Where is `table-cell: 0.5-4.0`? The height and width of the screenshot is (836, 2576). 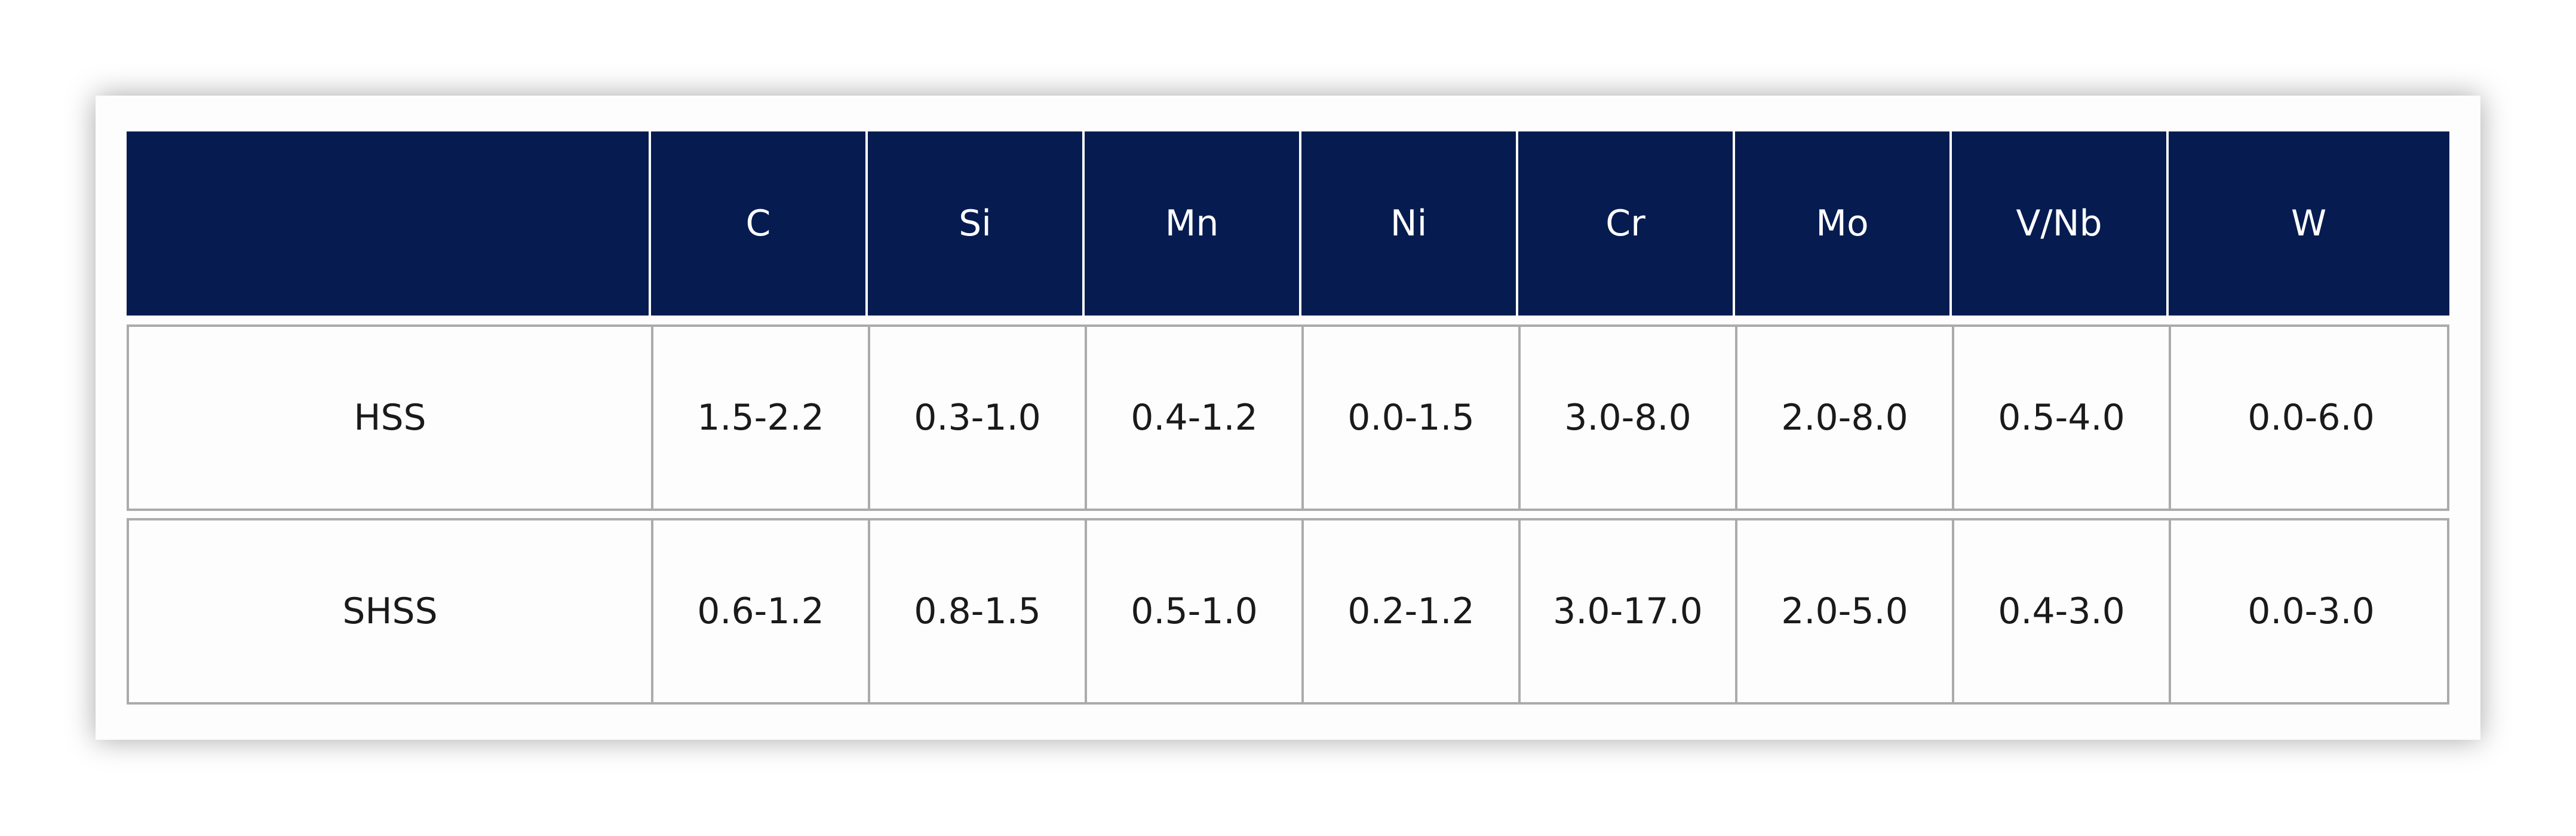
table-cell: 0.5-4.0 is located at coordinates (2060, 418).